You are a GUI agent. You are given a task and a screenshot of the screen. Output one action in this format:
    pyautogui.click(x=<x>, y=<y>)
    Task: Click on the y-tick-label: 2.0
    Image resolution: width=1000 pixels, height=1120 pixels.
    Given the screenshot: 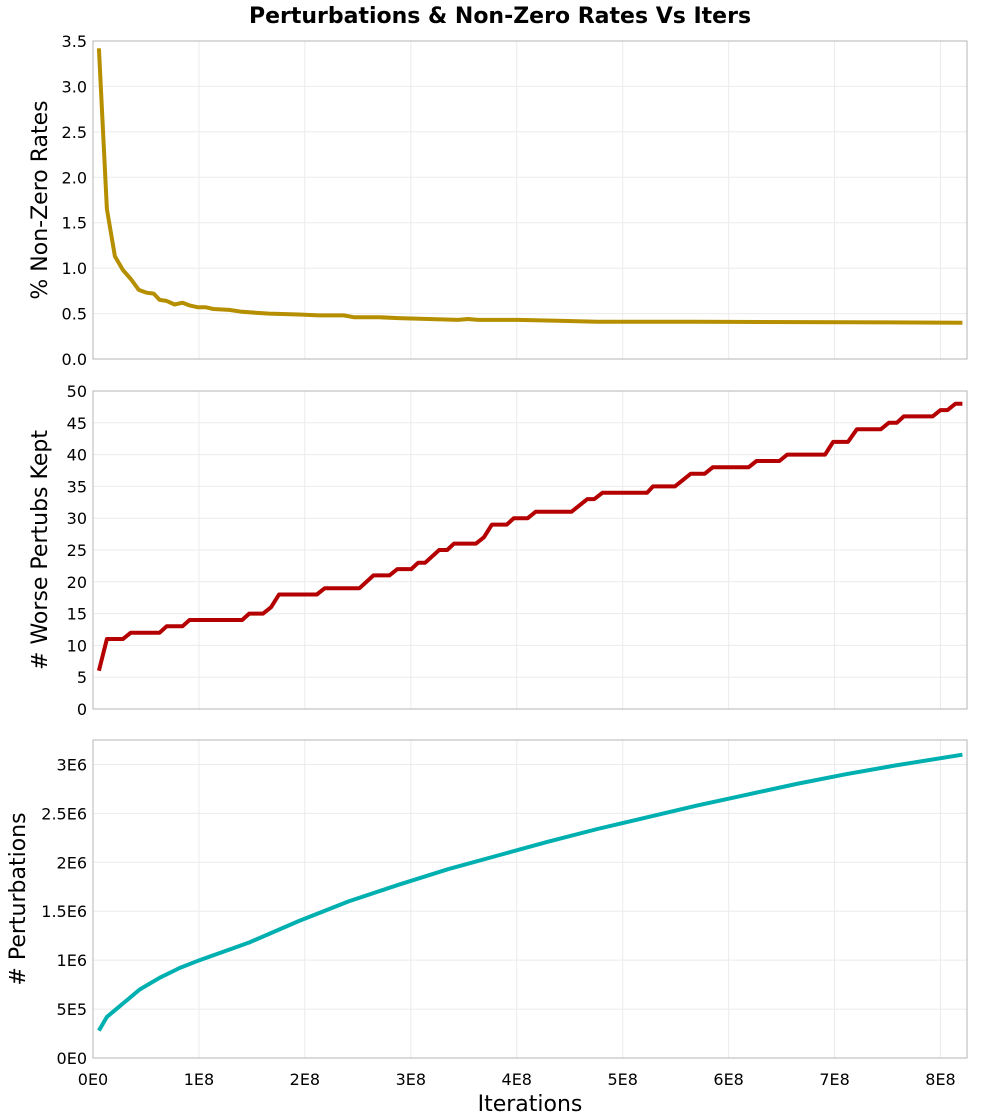 What is the action you would take?
    pyautogui.click(x=74, y=177)
    